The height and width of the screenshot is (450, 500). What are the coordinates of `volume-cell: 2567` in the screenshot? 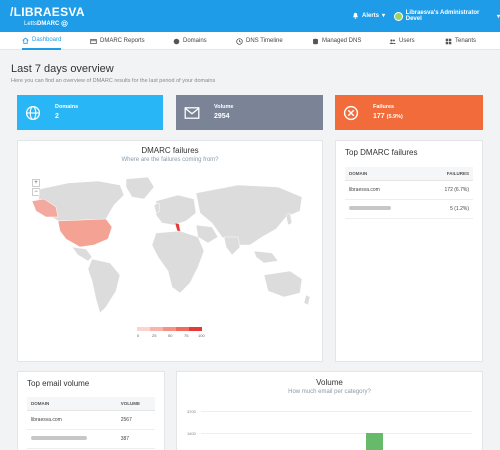 It's located at (135, 420).